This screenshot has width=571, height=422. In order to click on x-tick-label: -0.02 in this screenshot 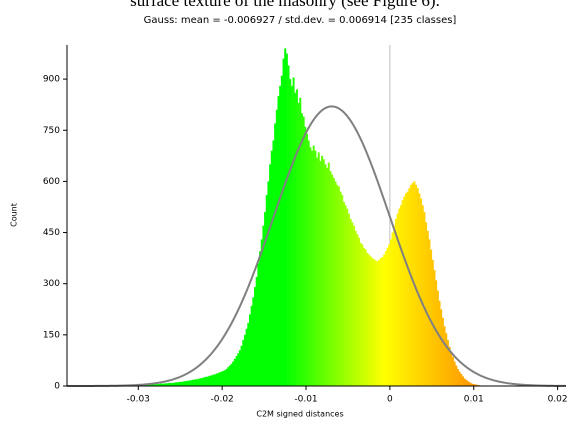, I will do `click(222, 400)`.